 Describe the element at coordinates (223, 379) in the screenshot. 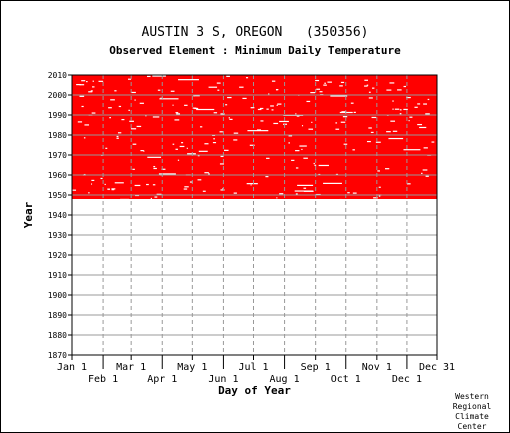

I see `x-tick-label: Jun 1` at that location.